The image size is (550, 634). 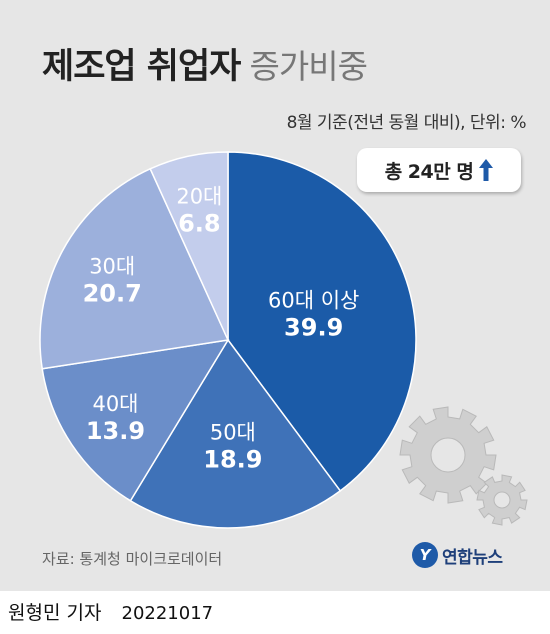 I want to click on page-title: 제조업 취업자 증가비중, so click(x=205, y=63).